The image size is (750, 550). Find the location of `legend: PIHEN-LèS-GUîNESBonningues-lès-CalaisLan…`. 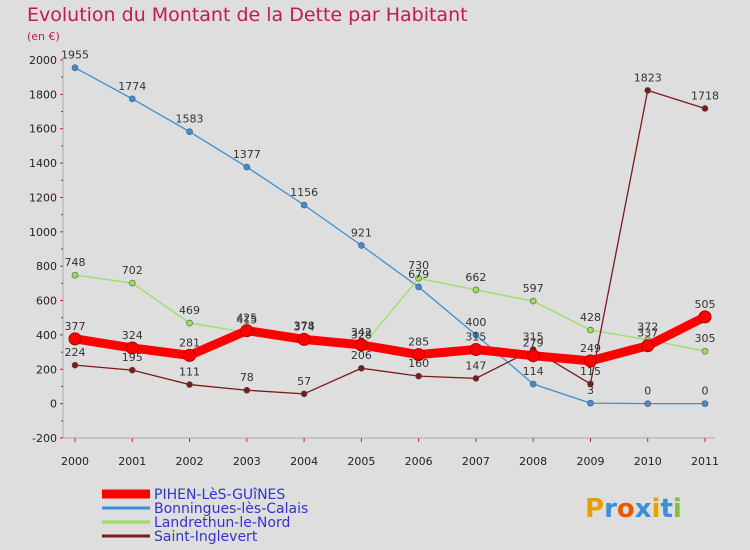

legend: PIHEN-LèS-GUîNESBonningues-lès-CalaisLan… is located at coordinates (205, 516).